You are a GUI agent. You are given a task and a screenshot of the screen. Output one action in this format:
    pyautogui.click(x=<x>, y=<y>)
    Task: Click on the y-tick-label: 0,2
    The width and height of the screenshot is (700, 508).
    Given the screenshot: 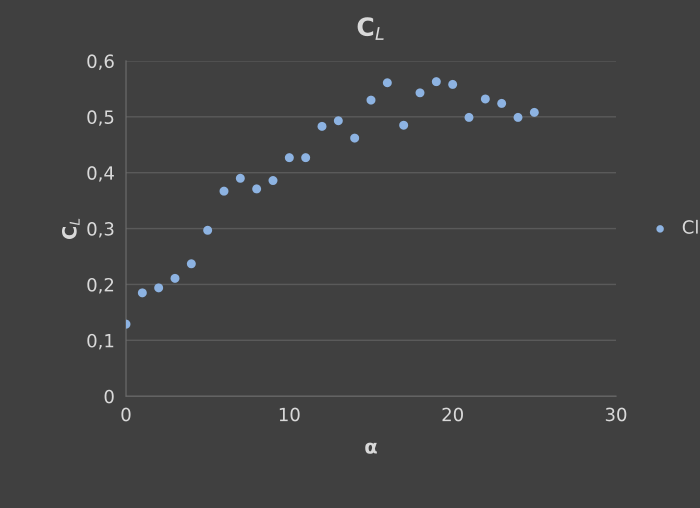 What is the action you would take?
    pyautogui.click(x=100, y=286)
    